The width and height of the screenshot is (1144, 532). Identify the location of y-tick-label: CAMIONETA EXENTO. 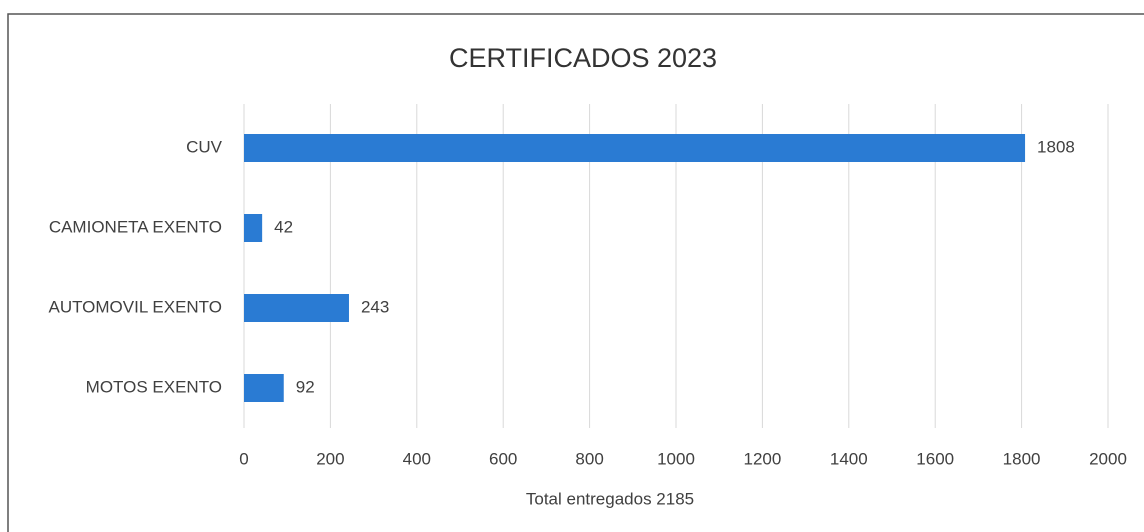
(135, 226).